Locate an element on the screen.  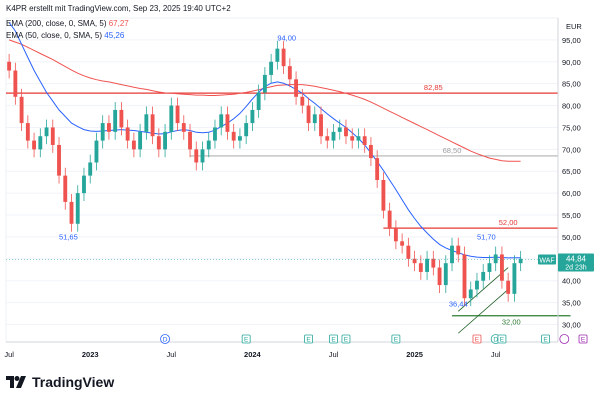
ema50-value: 45,26 is located at coordinates (114, 35).